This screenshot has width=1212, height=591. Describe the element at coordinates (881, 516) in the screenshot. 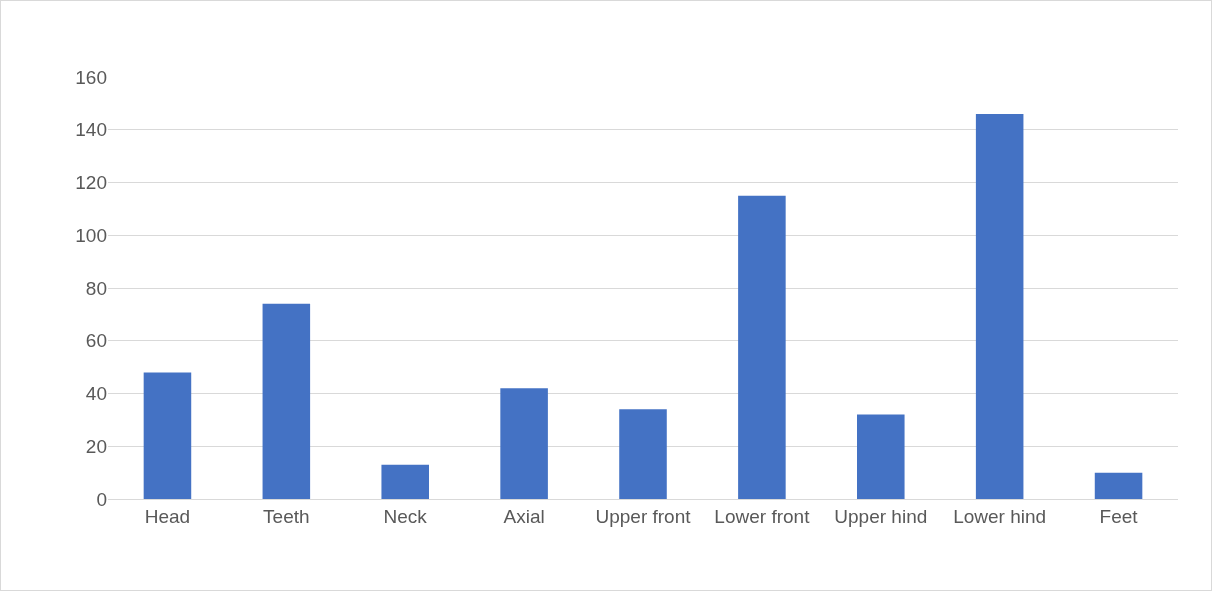

I see `x-tick-label: Upper hind` at that location.